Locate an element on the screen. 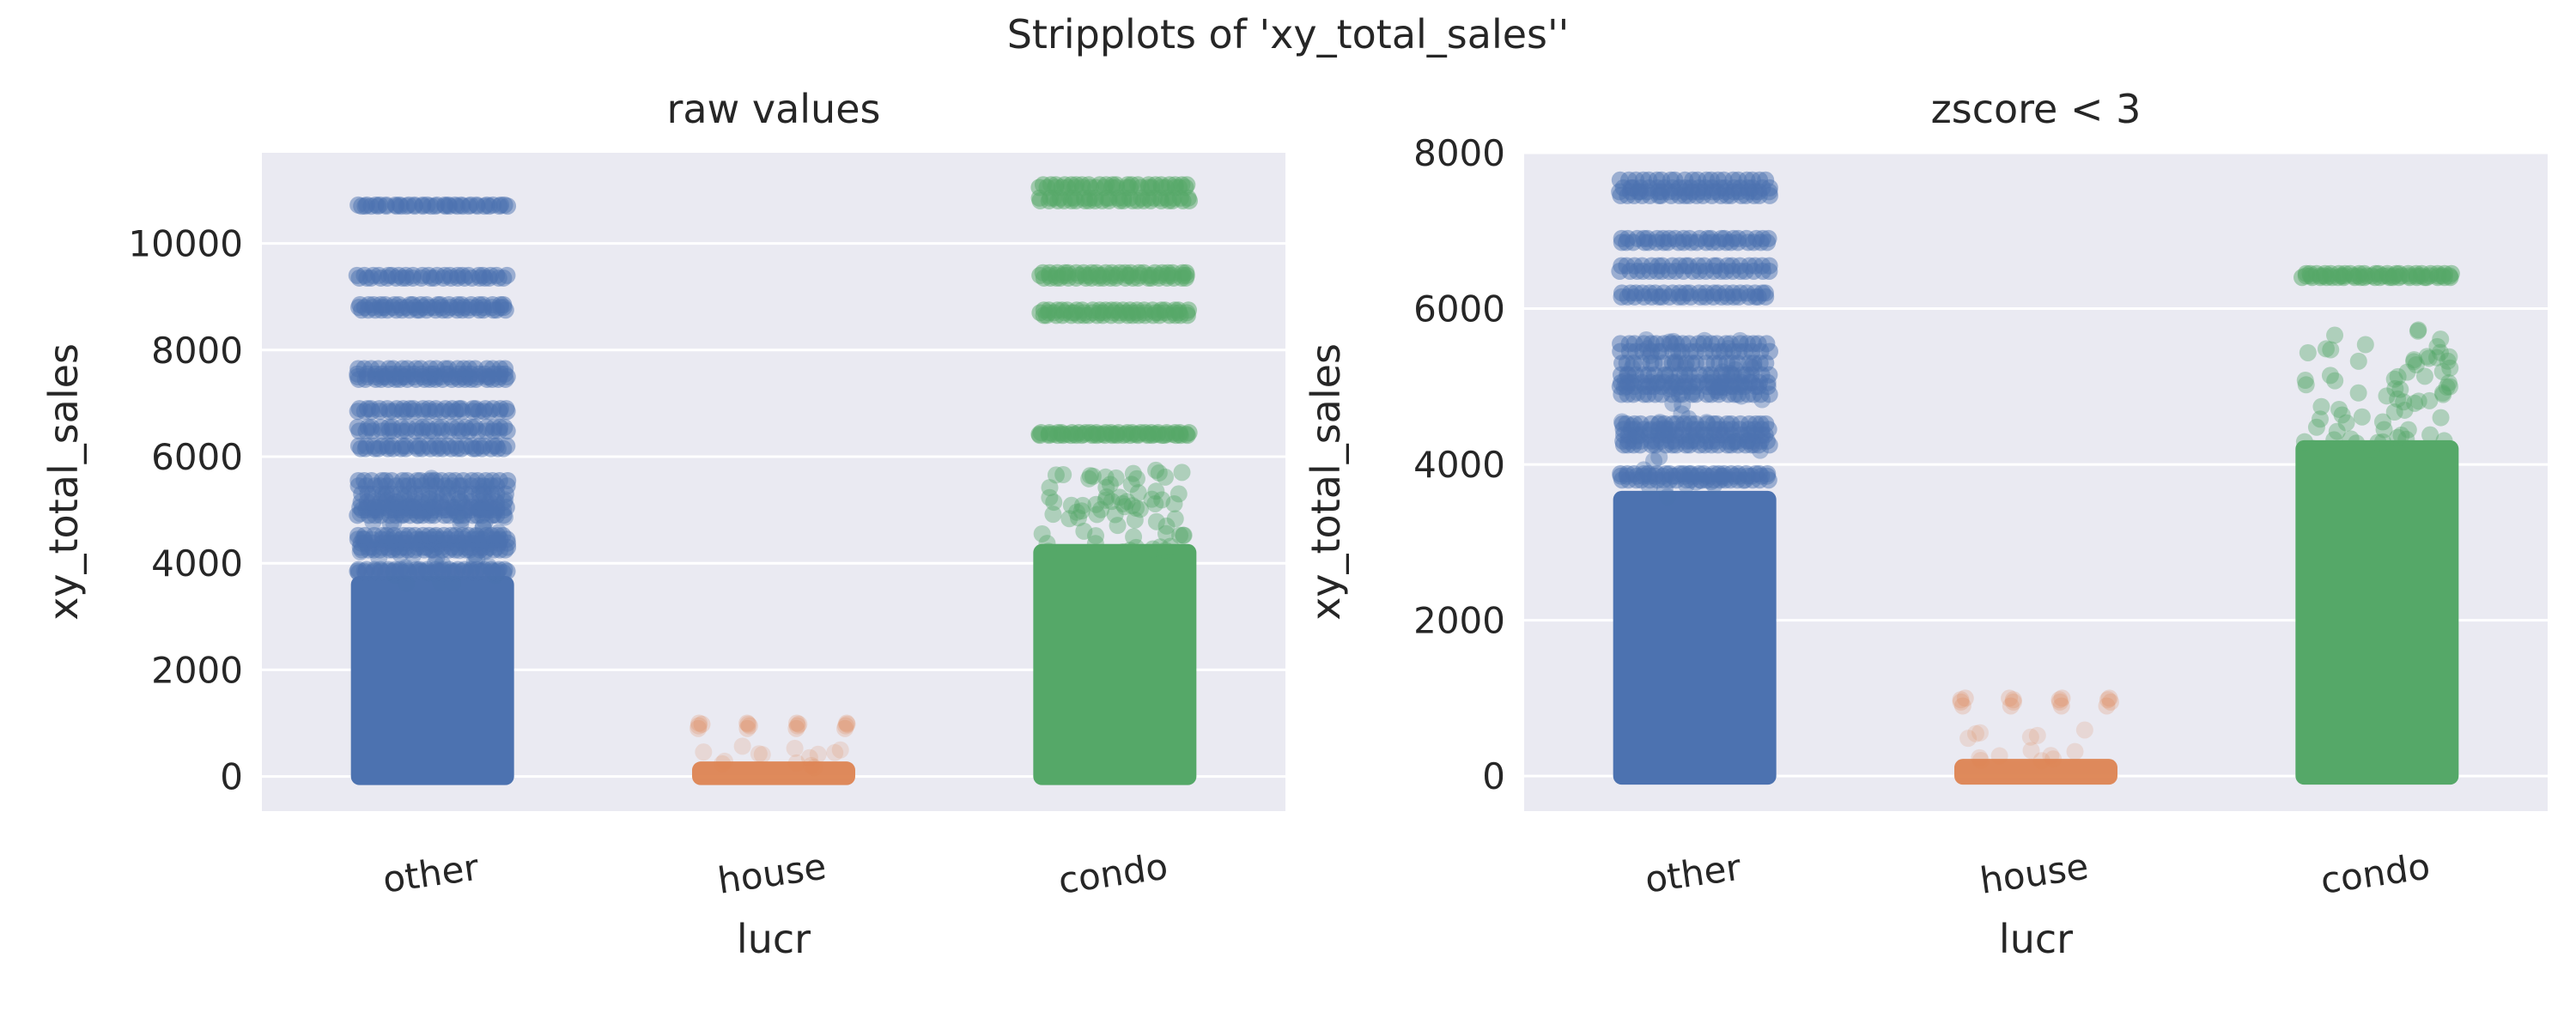 This screenshot has width=2576, height=1030. y-tick-label: 10000 is located at coordinates (186, 244).